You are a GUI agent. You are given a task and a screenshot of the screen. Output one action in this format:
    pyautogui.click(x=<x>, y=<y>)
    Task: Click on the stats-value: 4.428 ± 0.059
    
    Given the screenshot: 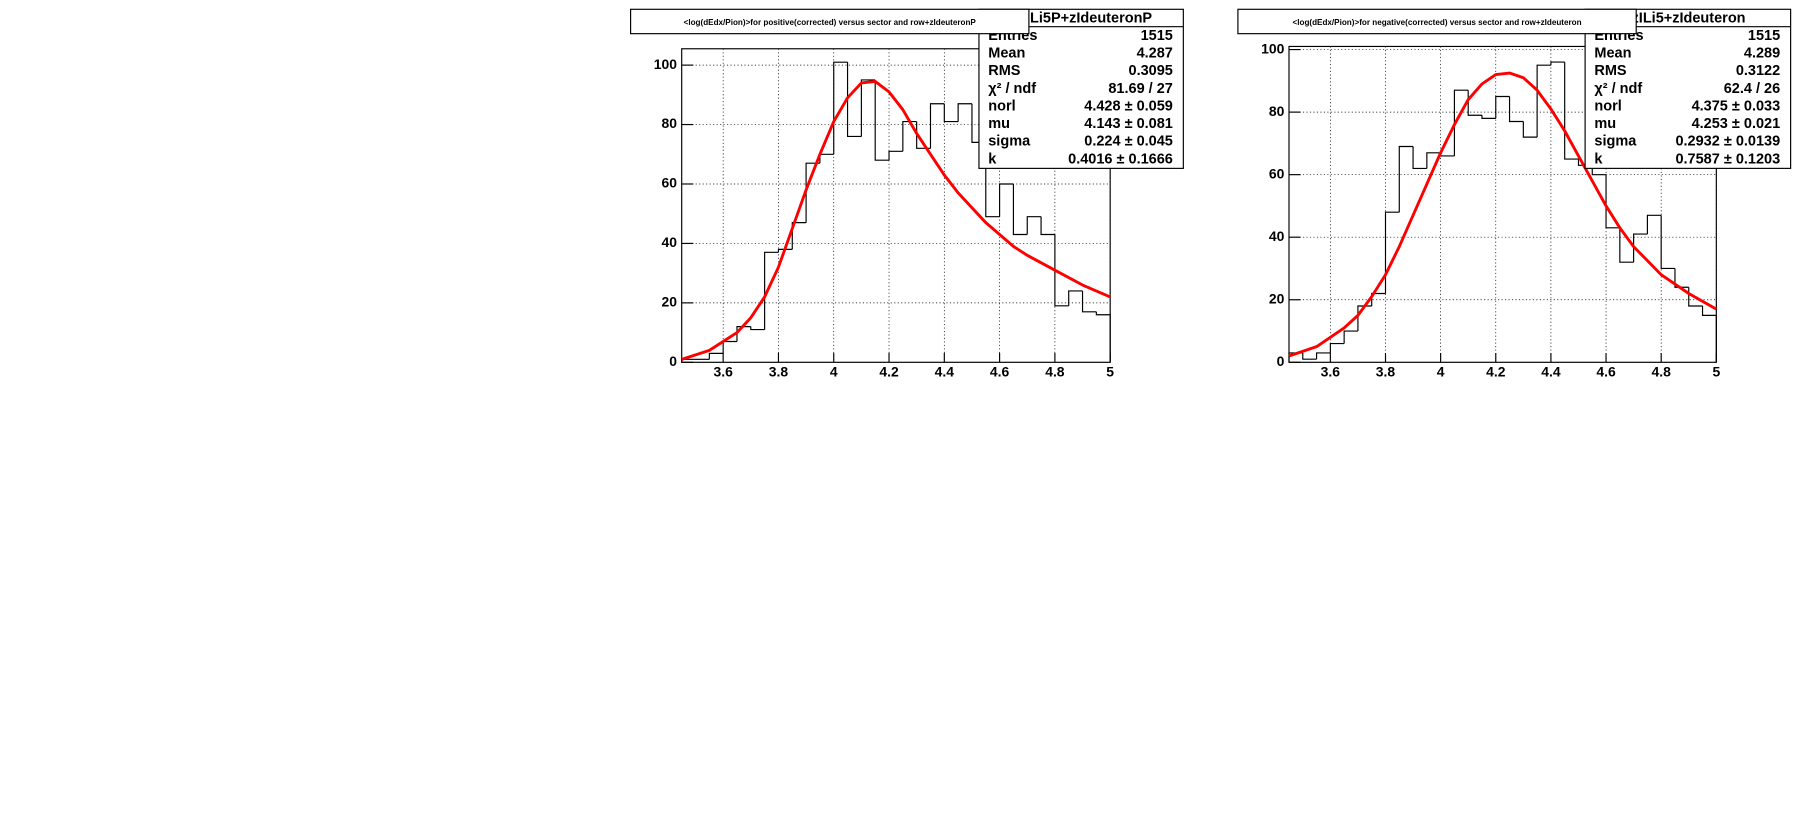 What is the action you would take?
    pyautogui.click(x=1128, y=106)
    